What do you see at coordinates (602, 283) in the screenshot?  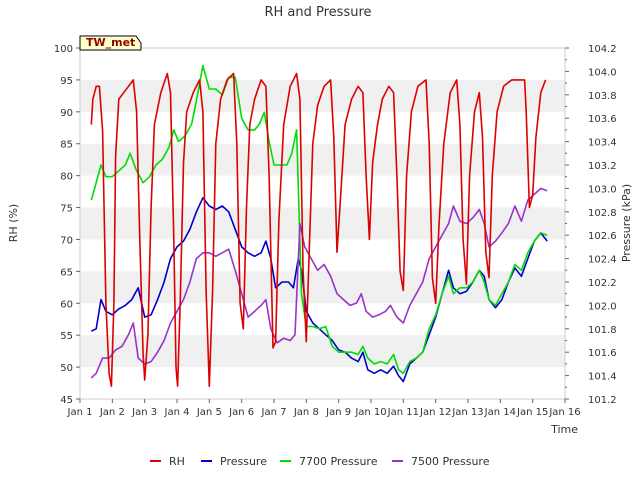 I see `y2-tick-label: 102.2` at bounding box center [602, 283].